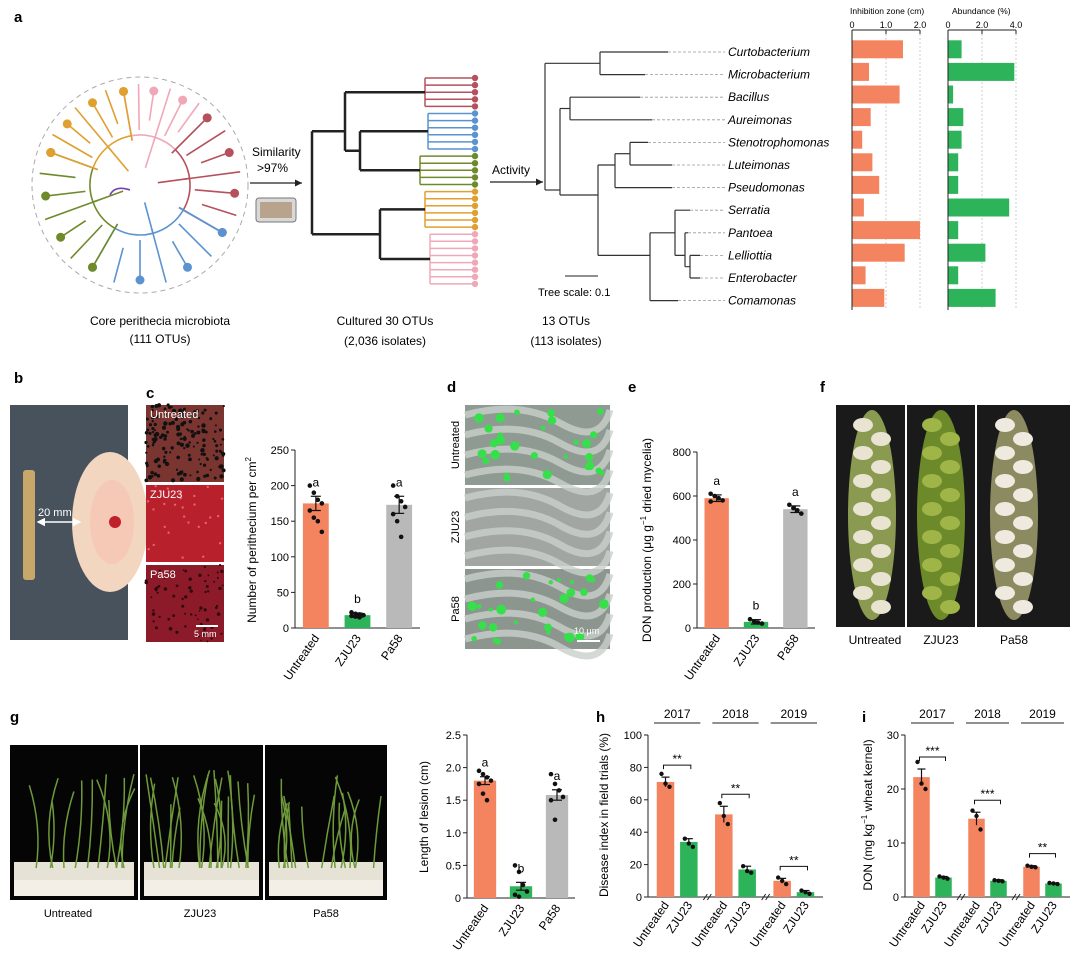  What do you see at coordinates (453, 736) in the screenshot?
I see `y-tick-label: 2.5` at bounding box center [453, 736].